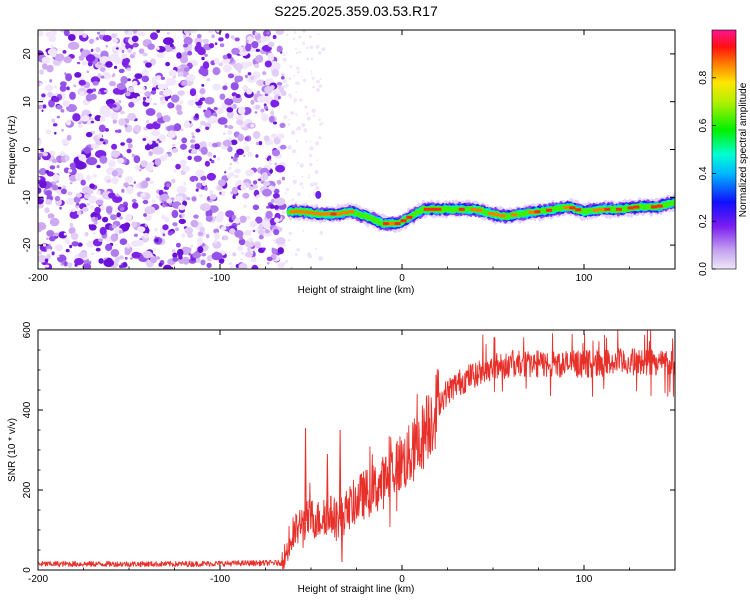  Describe the element at coordinates (673, 203) in the screenshot. I see `ridge-segment` at that location.